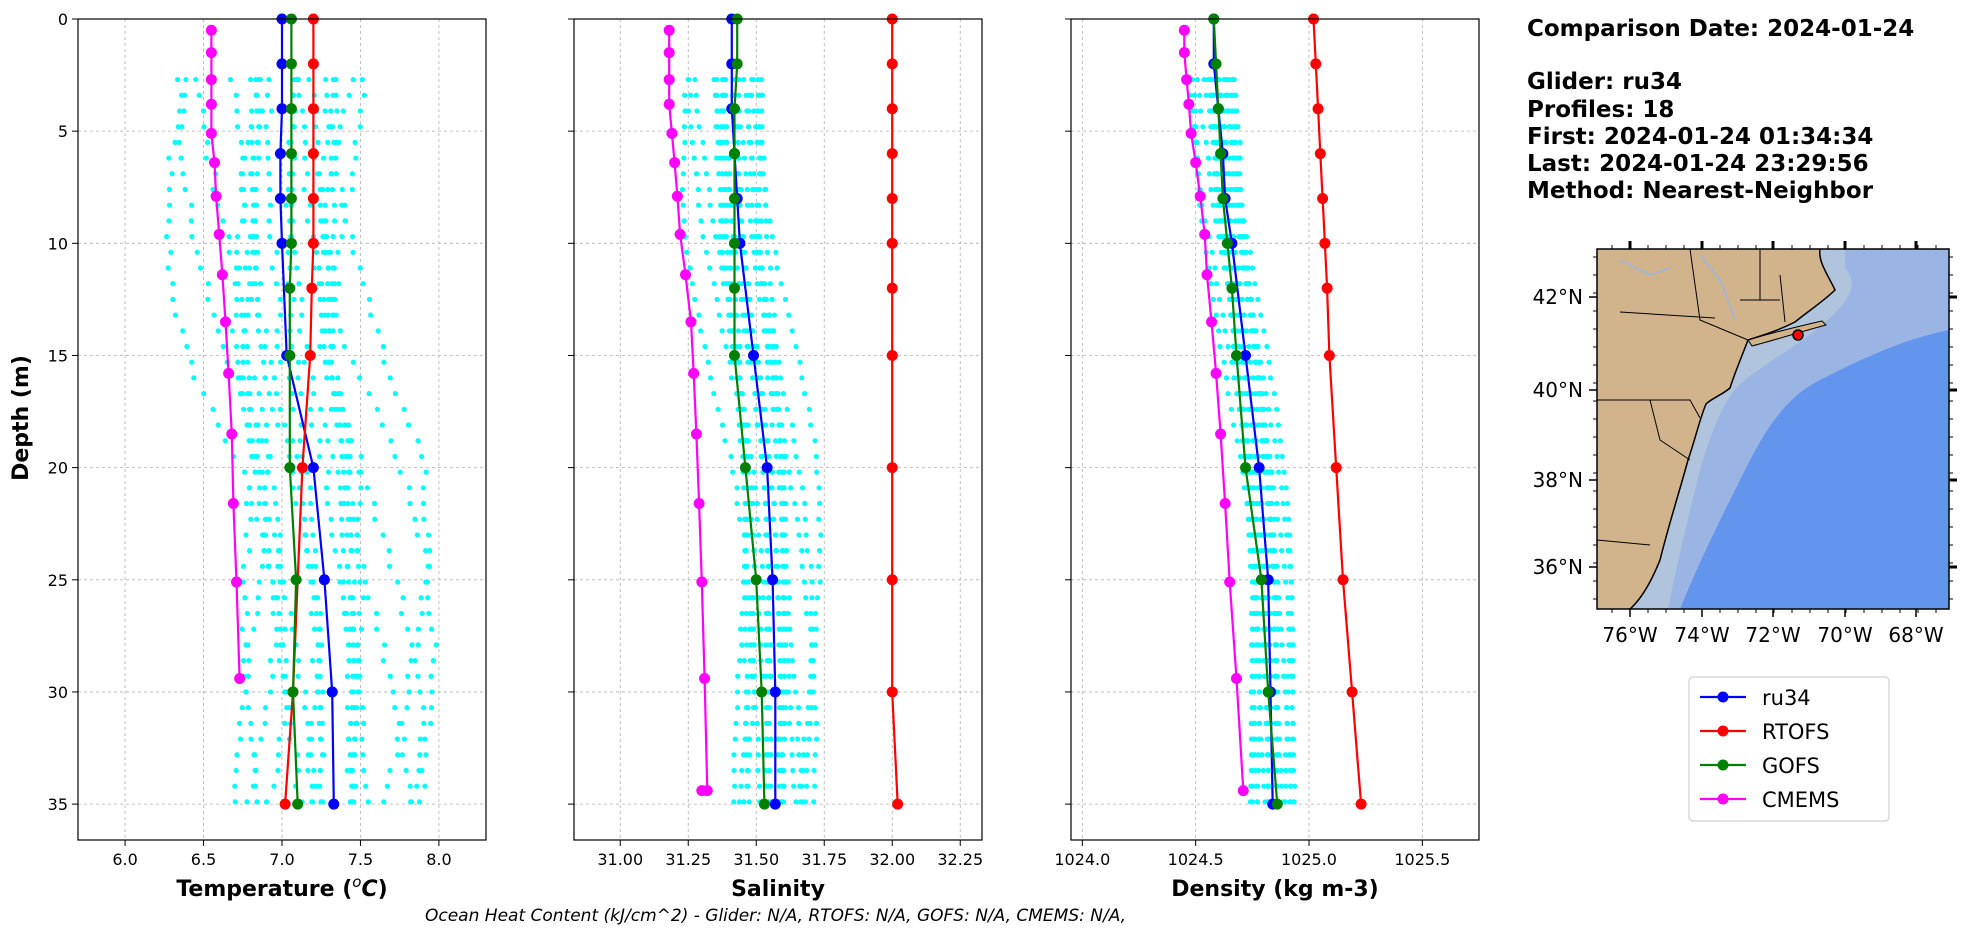  Describe the element at coordinates (1245, 411) in the screenshot. I see `gofs-density-line` at that location.